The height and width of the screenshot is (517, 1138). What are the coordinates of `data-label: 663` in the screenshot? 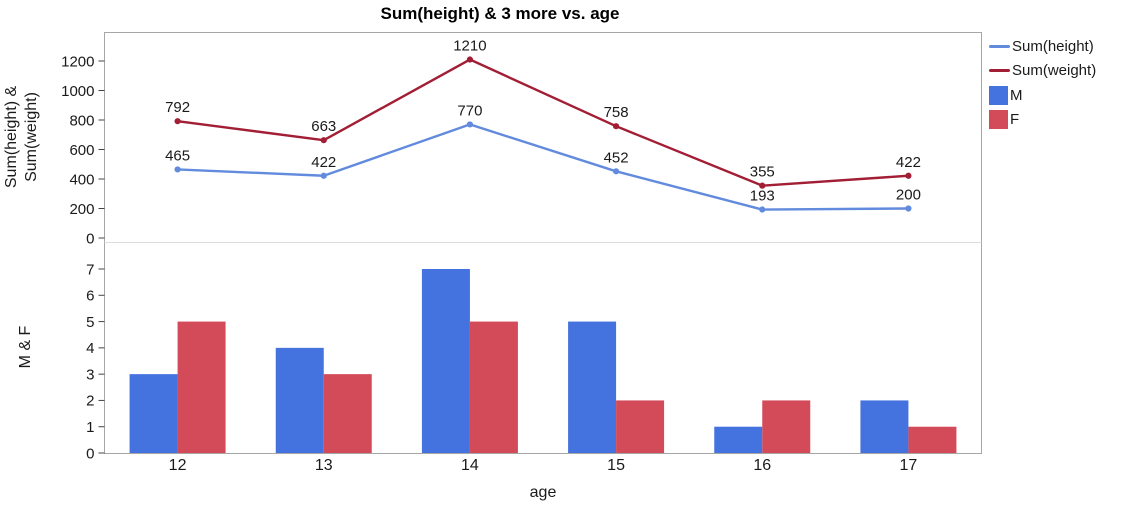 It's located at (323, 126).